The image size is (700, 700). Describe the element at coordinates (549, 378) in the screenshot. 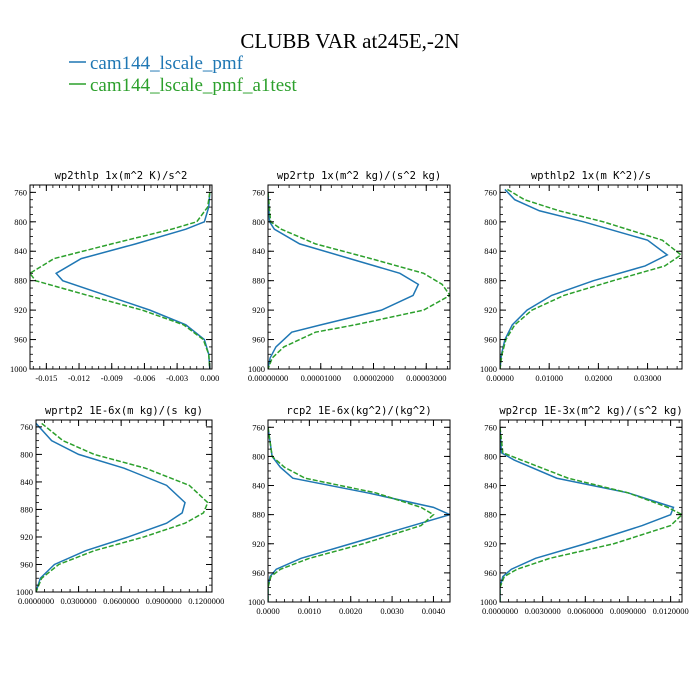

I see `x-tick-label: 0.01000` at that location.